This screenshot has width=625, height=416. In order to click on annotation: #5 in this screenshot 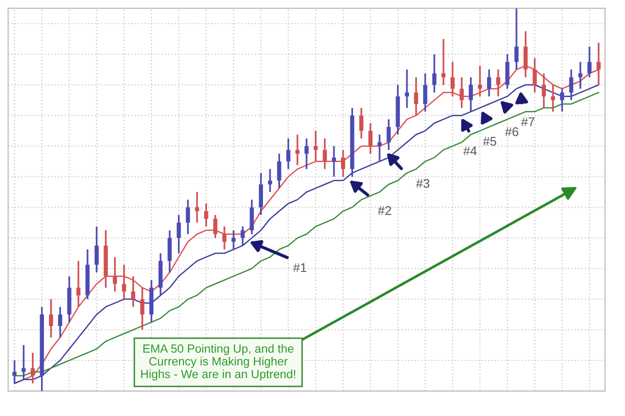, I will do `click(489, 141)`.